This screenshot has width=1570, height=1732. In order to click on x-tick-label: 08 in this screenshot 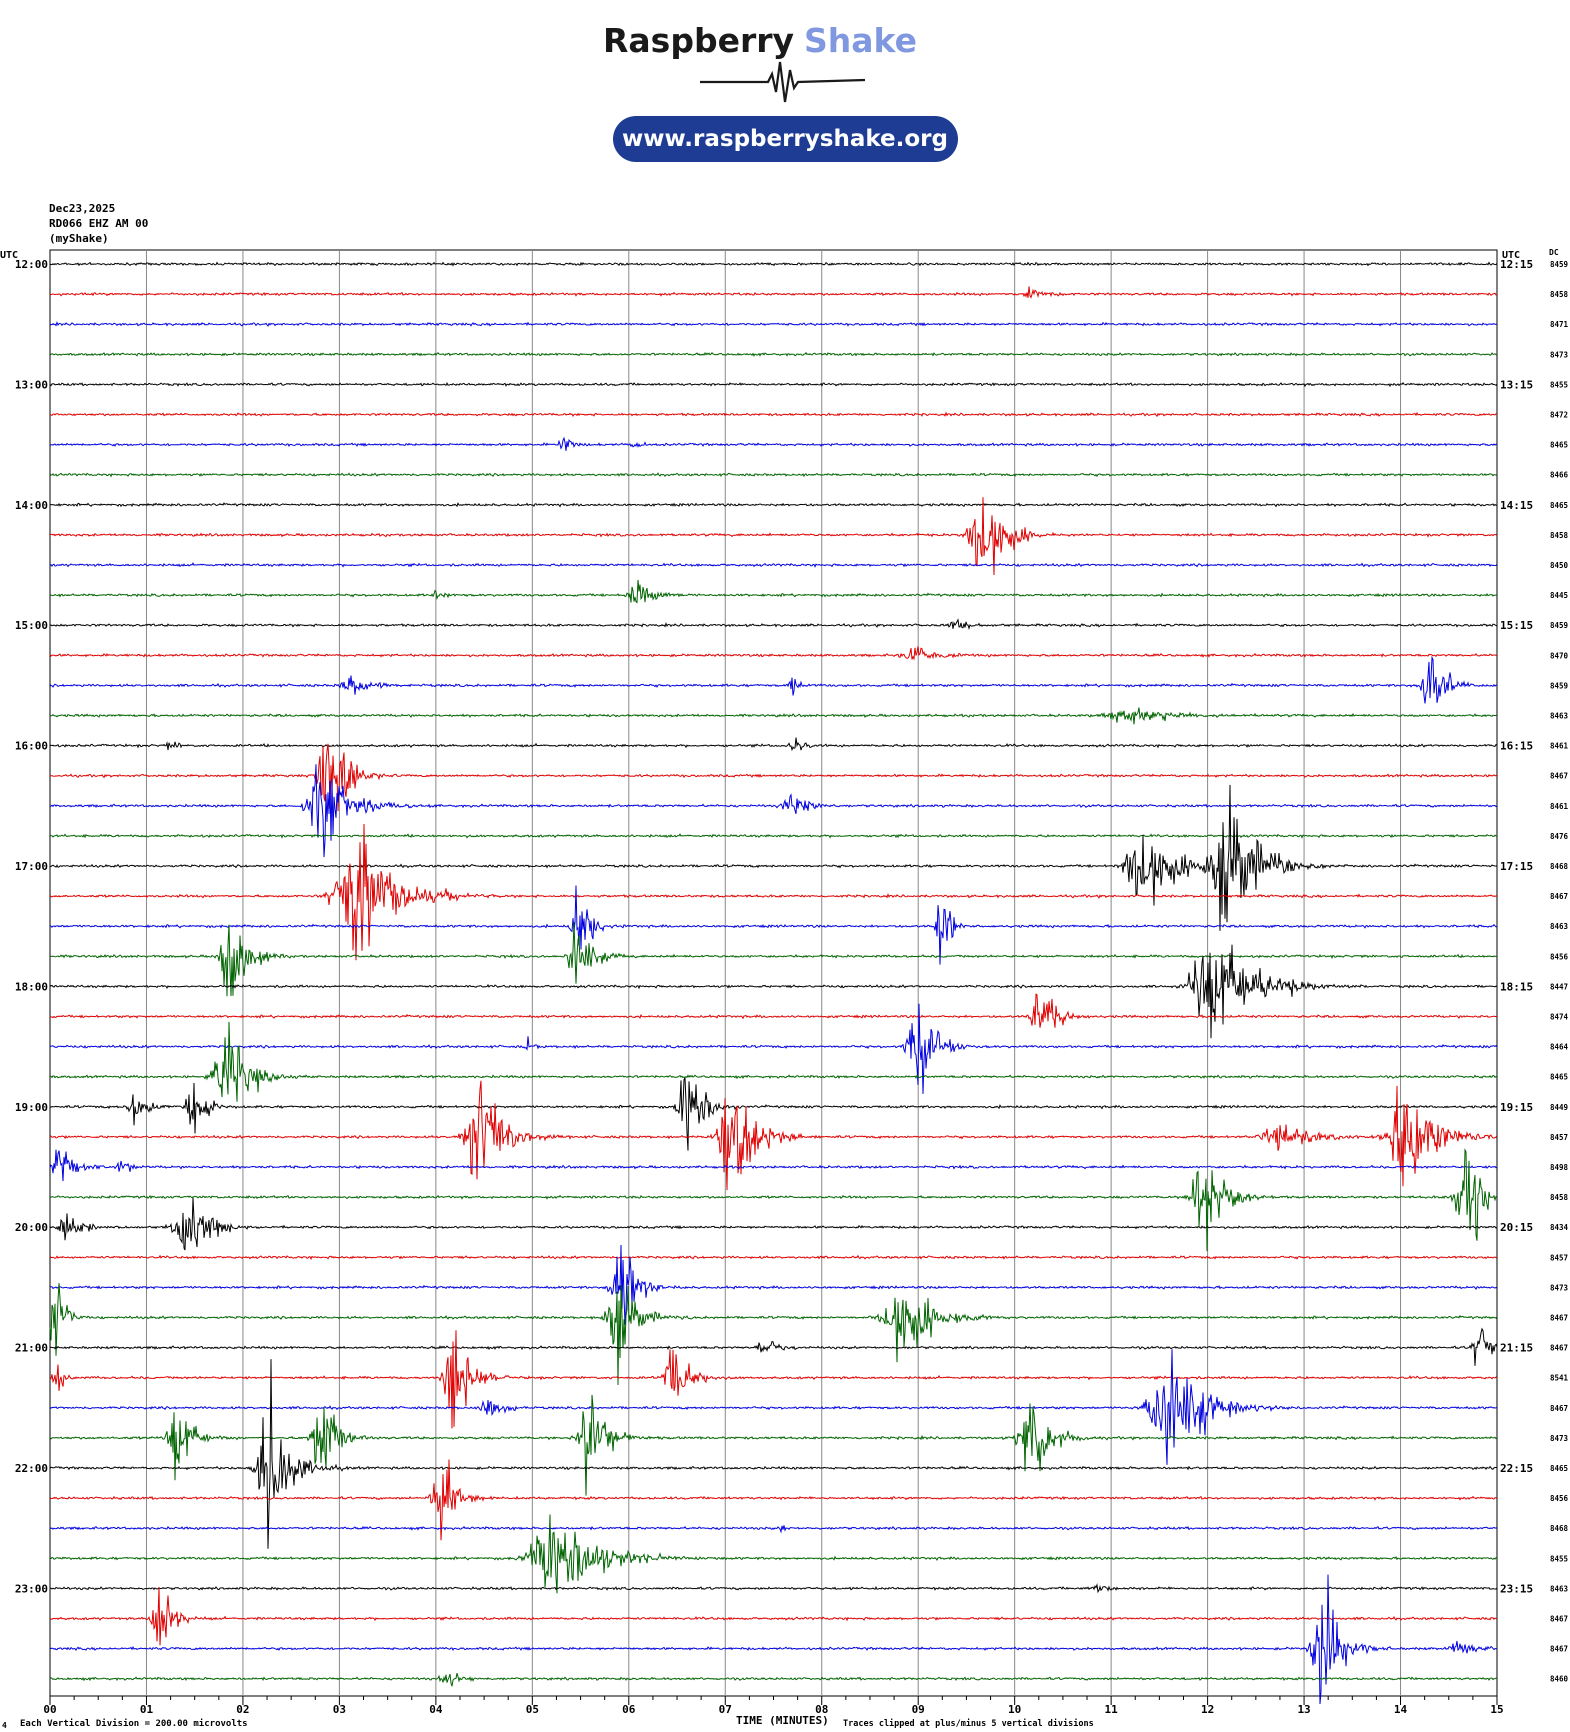, I will do `click(821, 1709)`.